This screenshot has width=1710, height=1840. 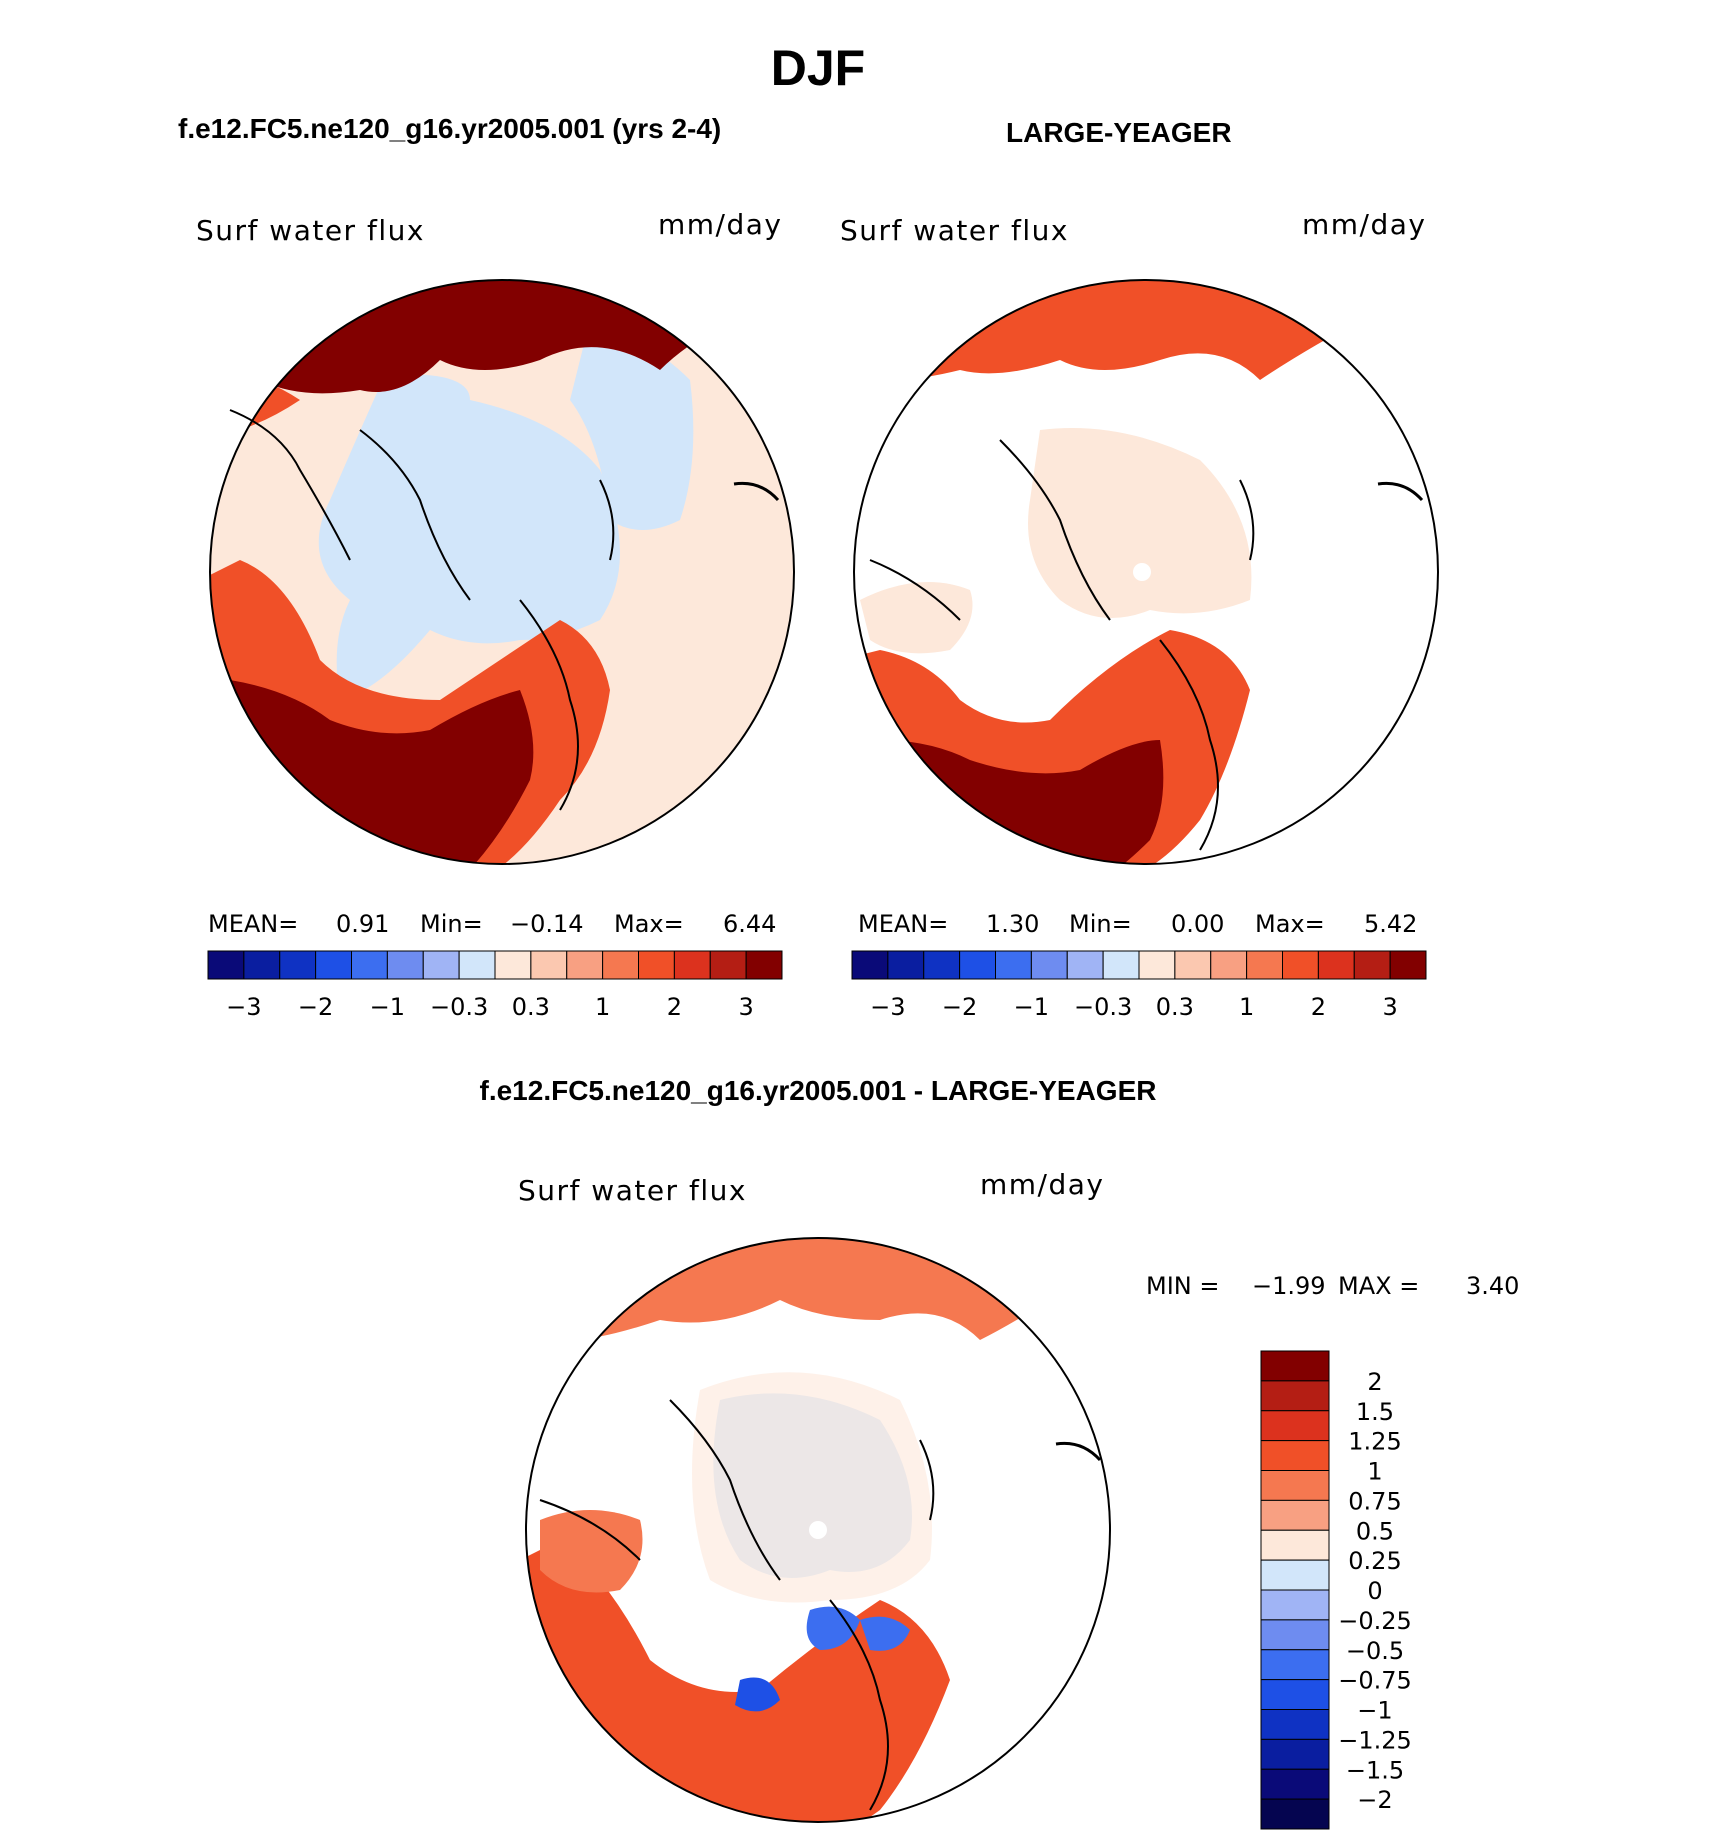 What do you see at coordinates (1119, 132) in the screenshot?
I see `panel2-case-title: LARGE-YEAGER` at bounding box center [1119, 132].